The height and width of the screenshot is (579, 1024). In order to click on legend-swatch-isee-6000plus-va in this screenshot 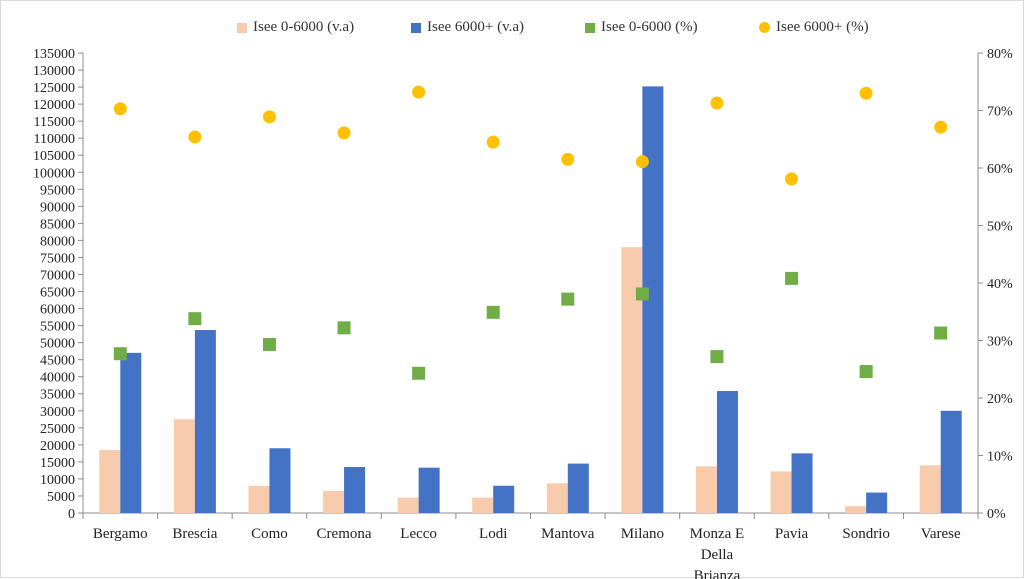, I will do `click(416, 27)`.